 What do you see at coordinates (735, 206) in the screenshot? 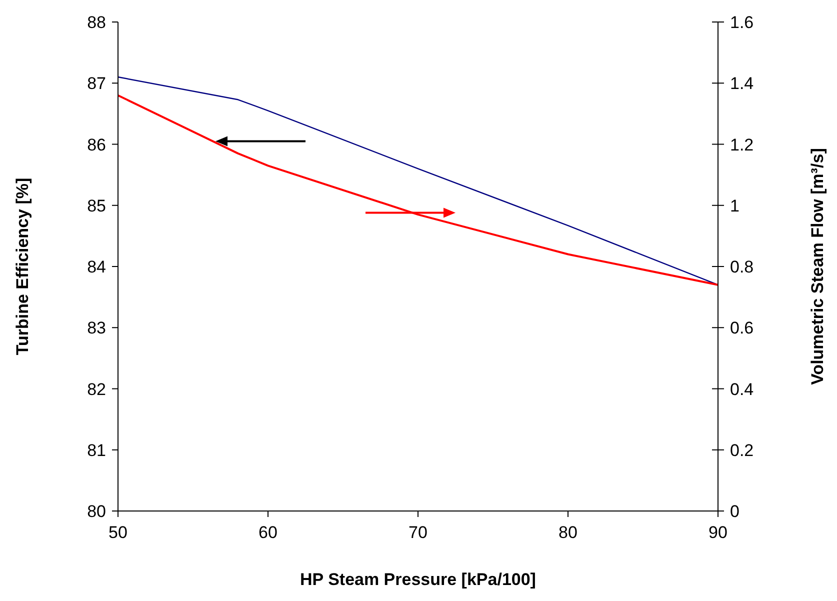
I see `y2-tick-label: 1` at bounding box center [735, 206].